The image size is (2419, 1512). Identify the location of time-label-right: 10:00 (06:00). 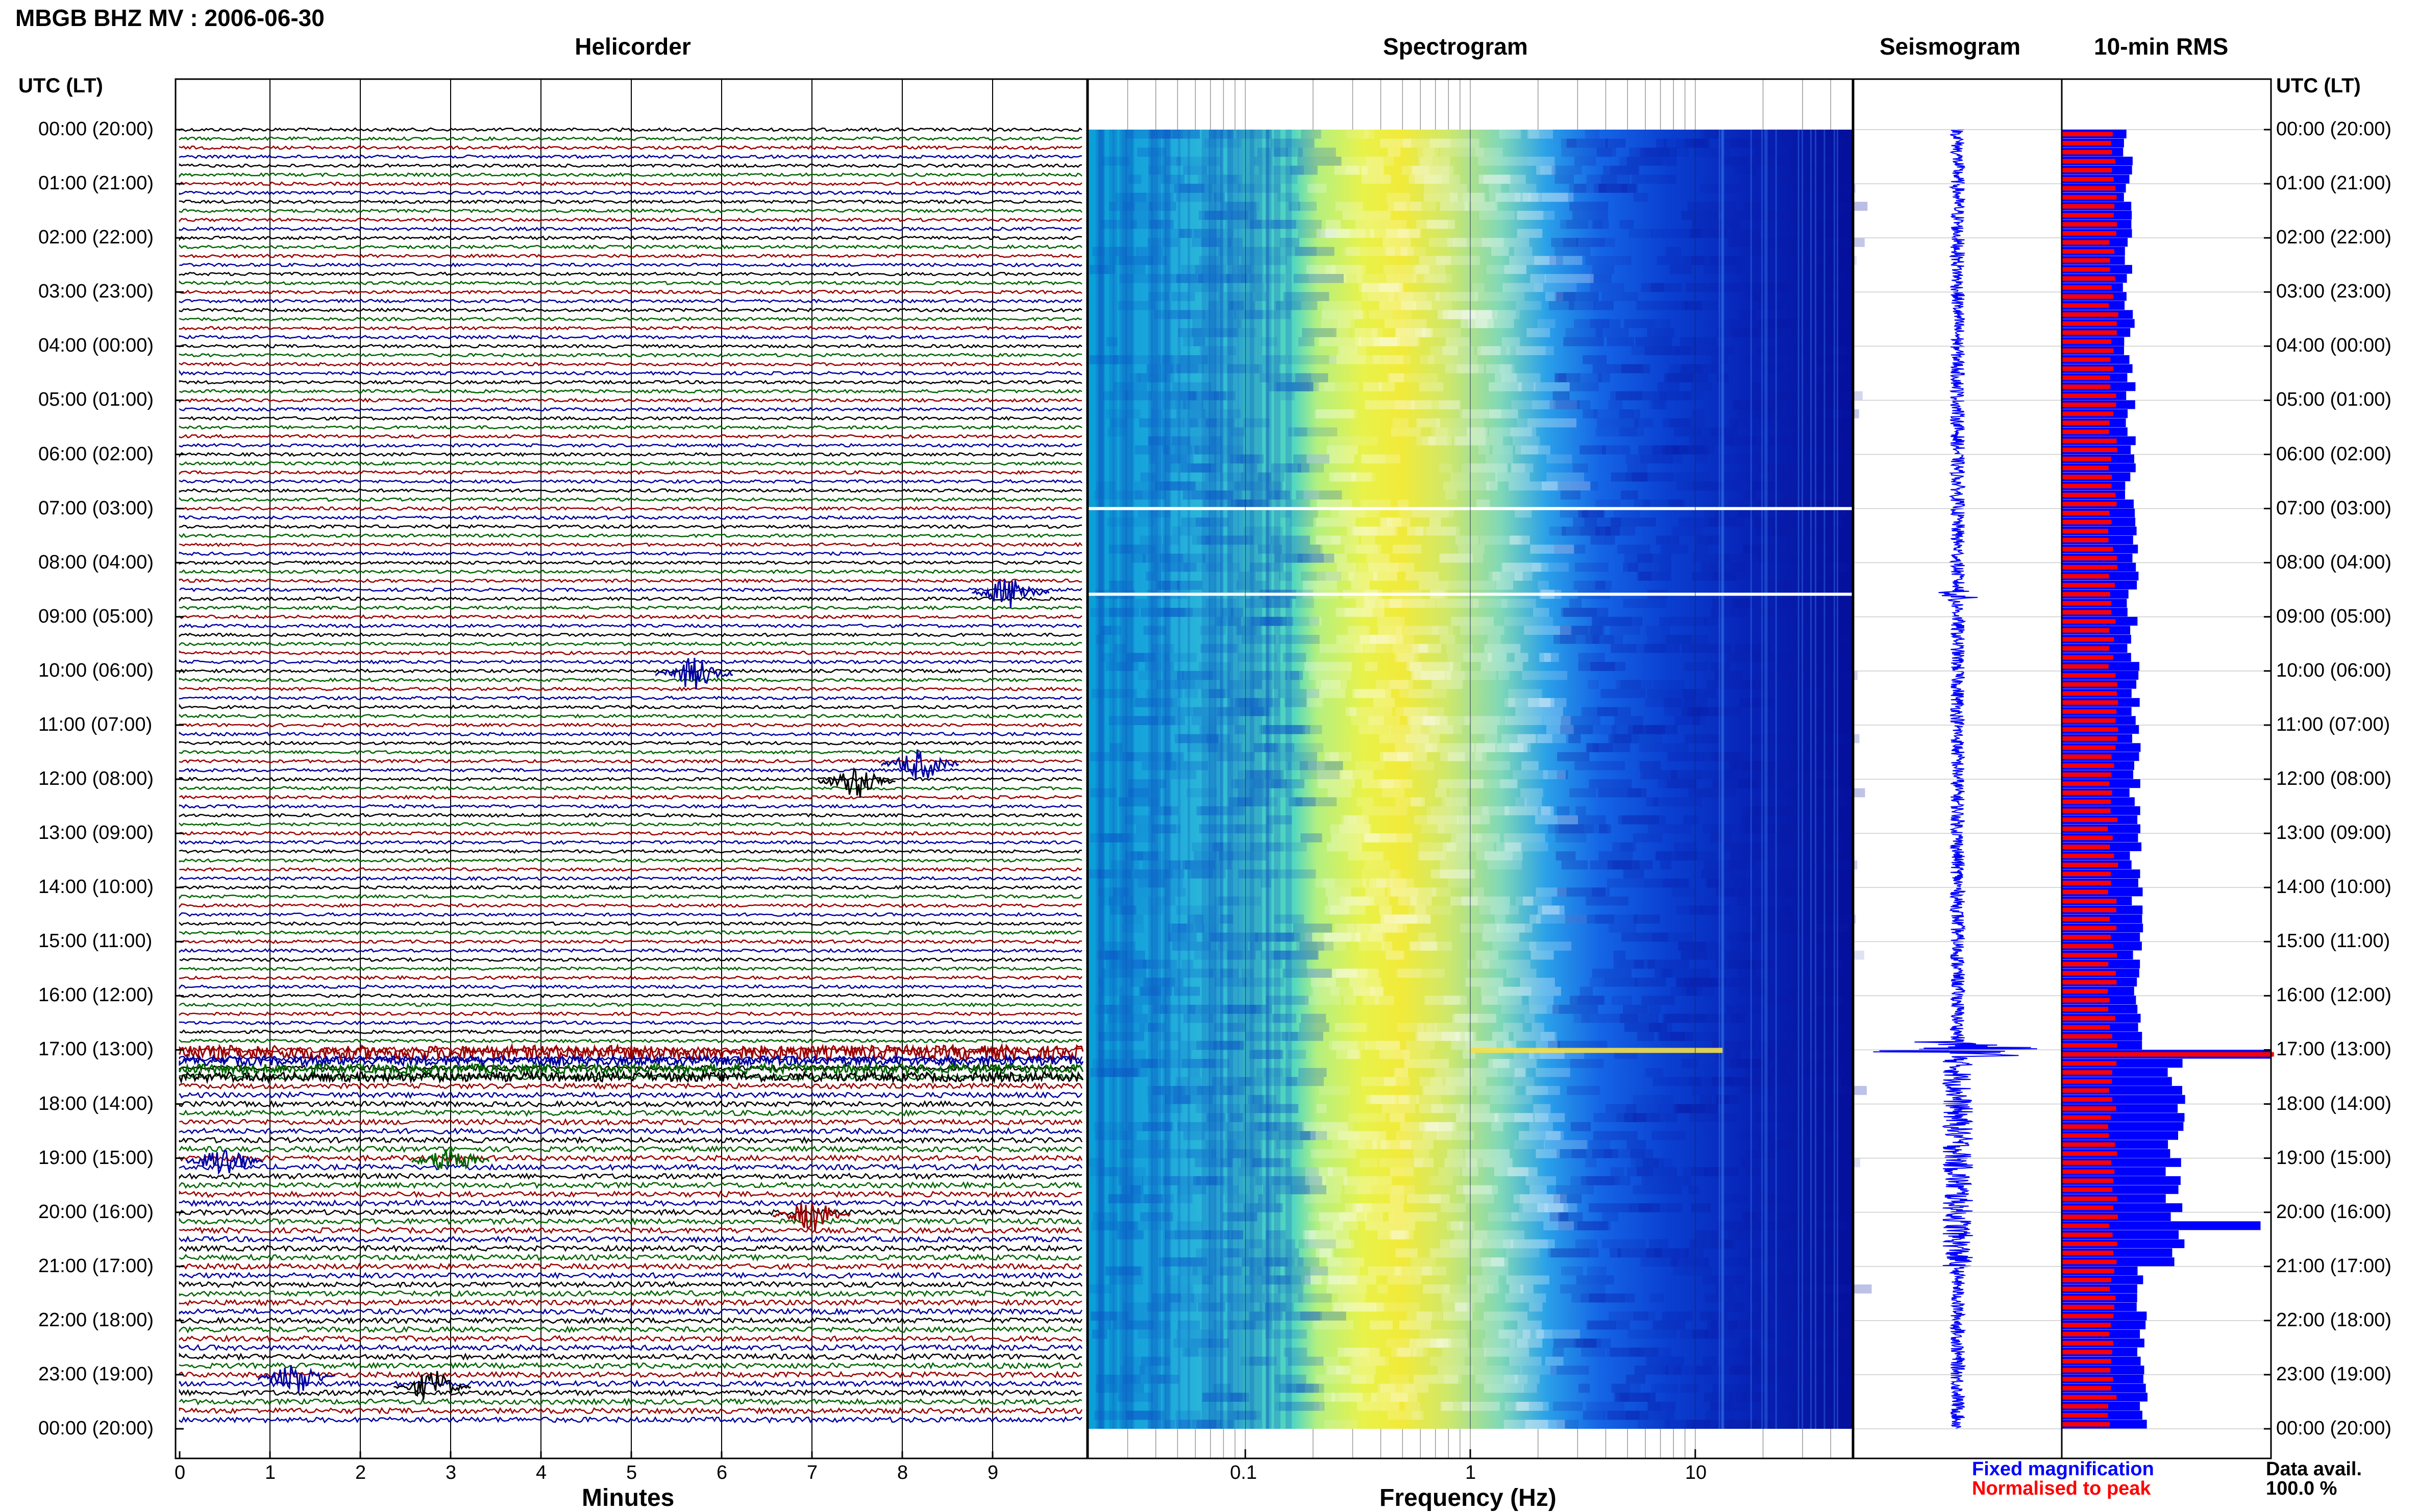
(2334, 670).